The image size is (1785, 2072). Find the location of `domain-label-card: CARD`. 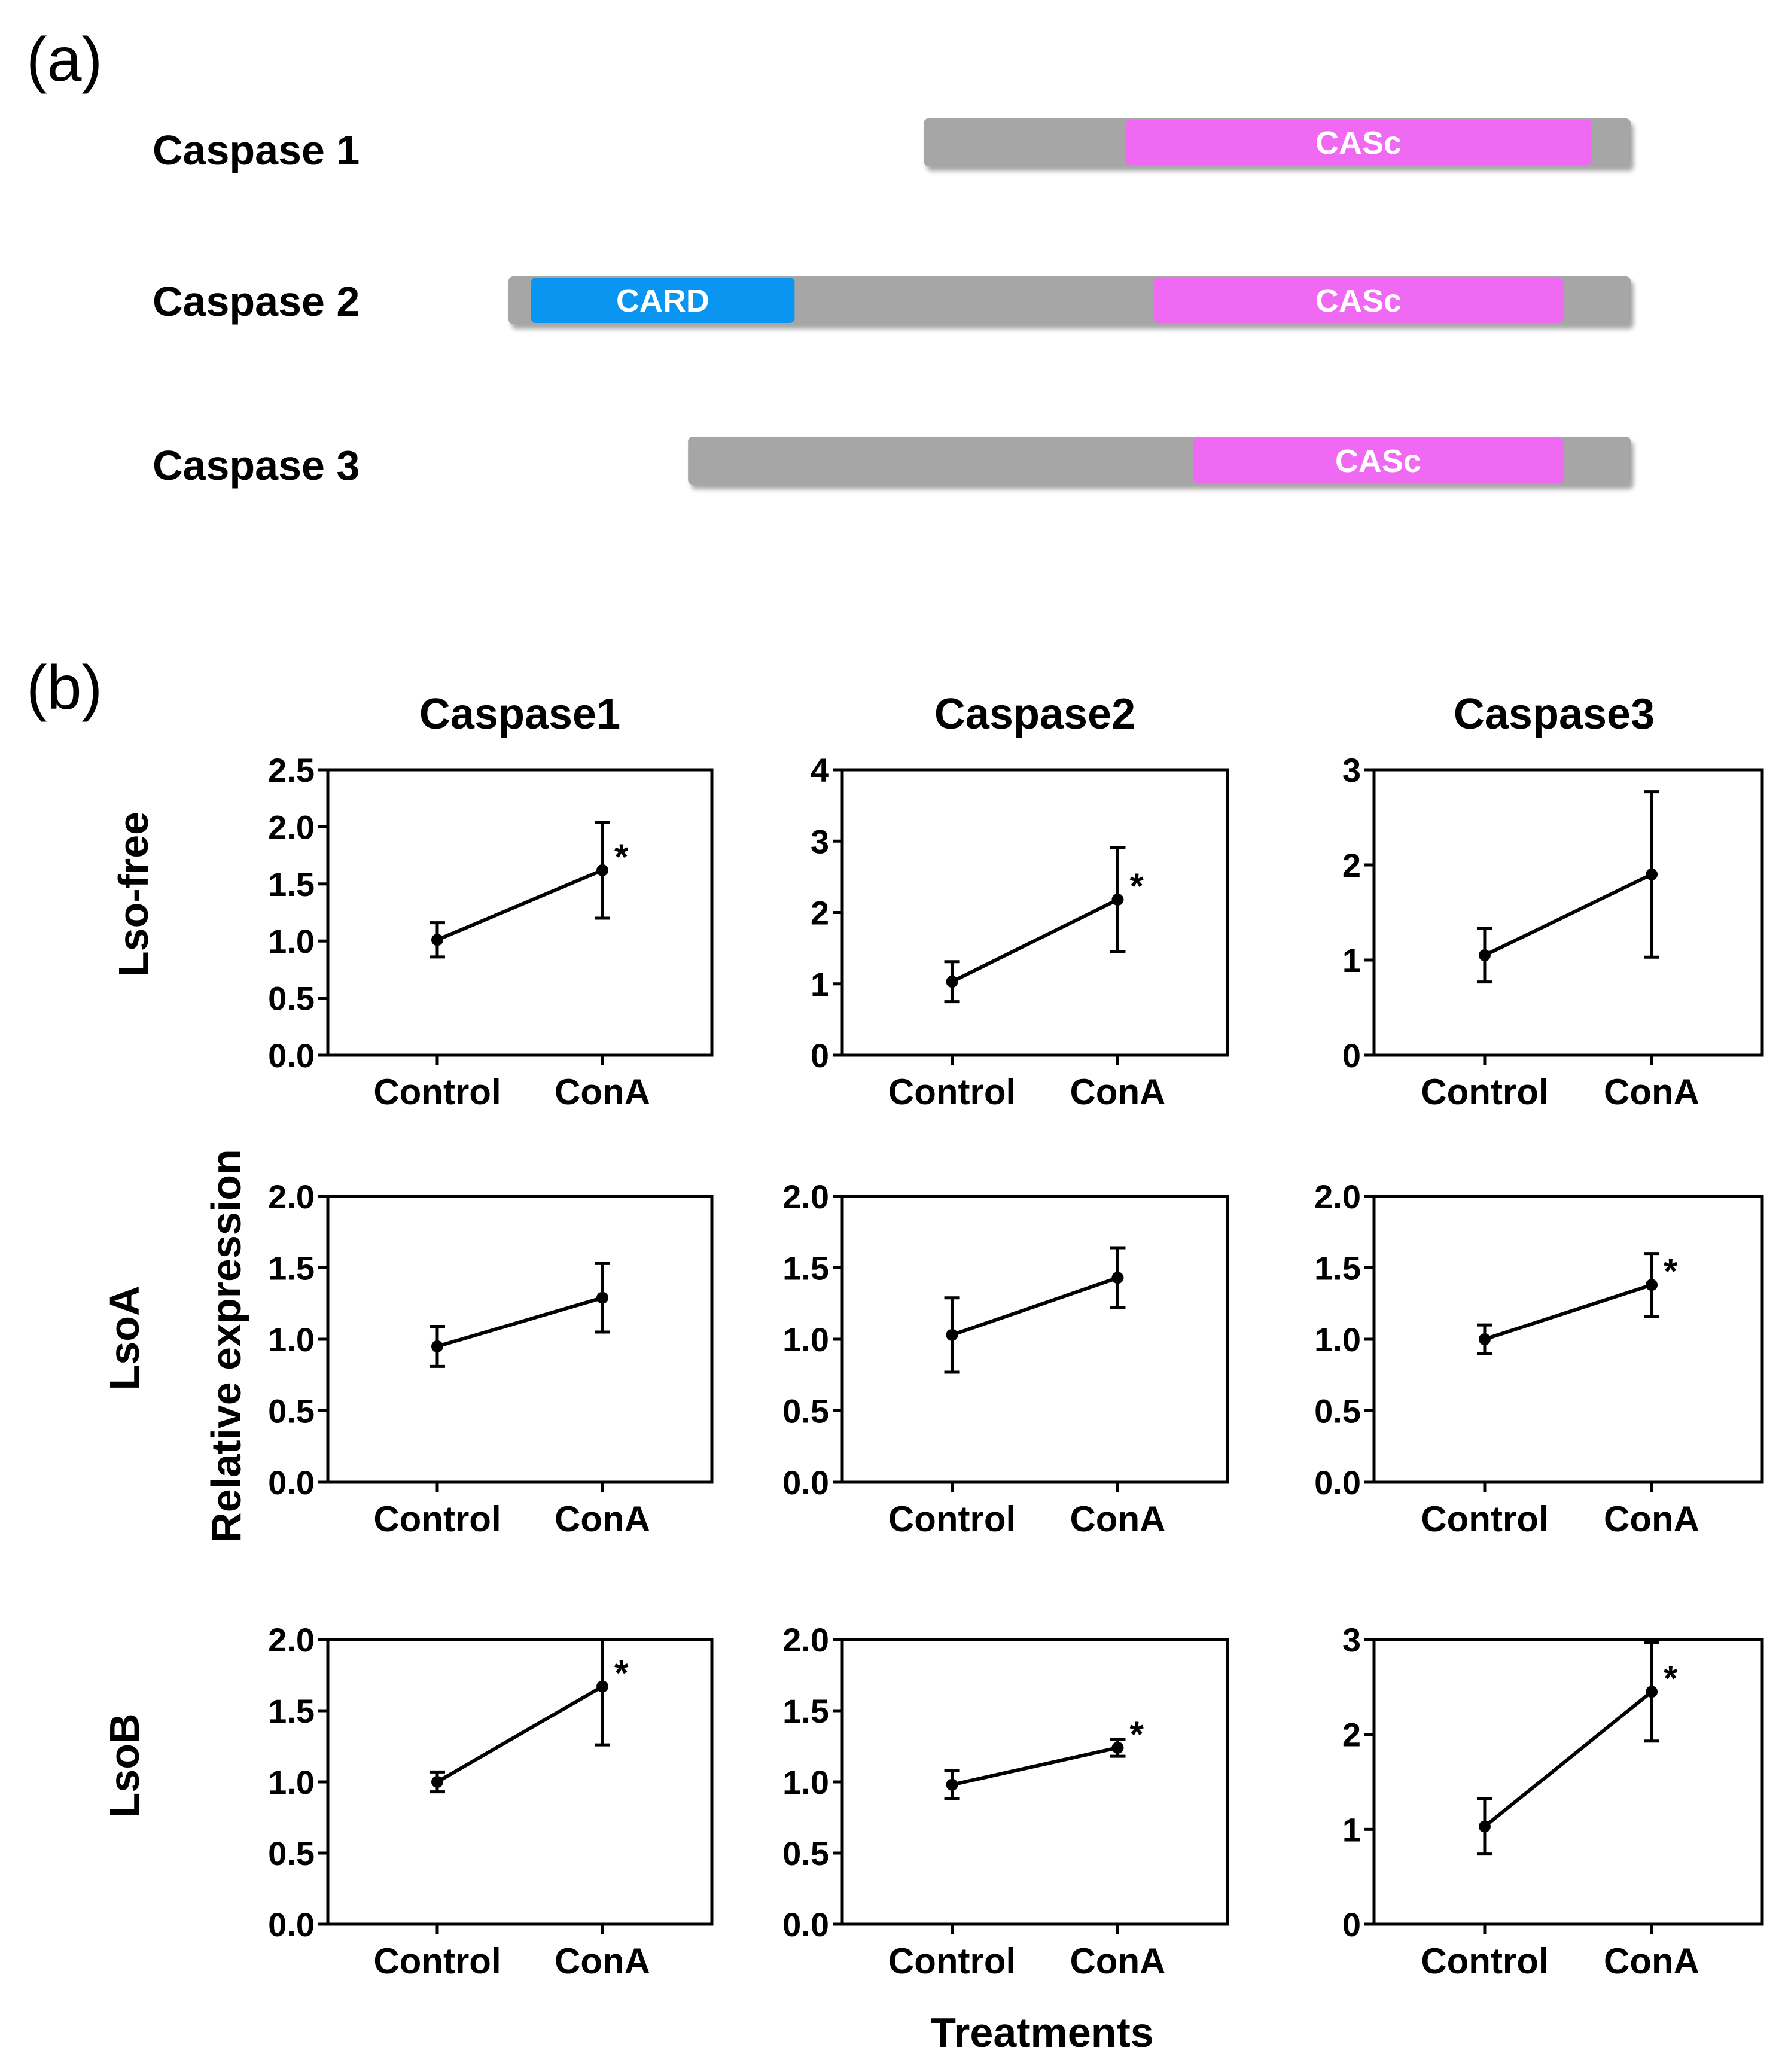

domain-label-card: CARD is located at coordinates (662, 301).